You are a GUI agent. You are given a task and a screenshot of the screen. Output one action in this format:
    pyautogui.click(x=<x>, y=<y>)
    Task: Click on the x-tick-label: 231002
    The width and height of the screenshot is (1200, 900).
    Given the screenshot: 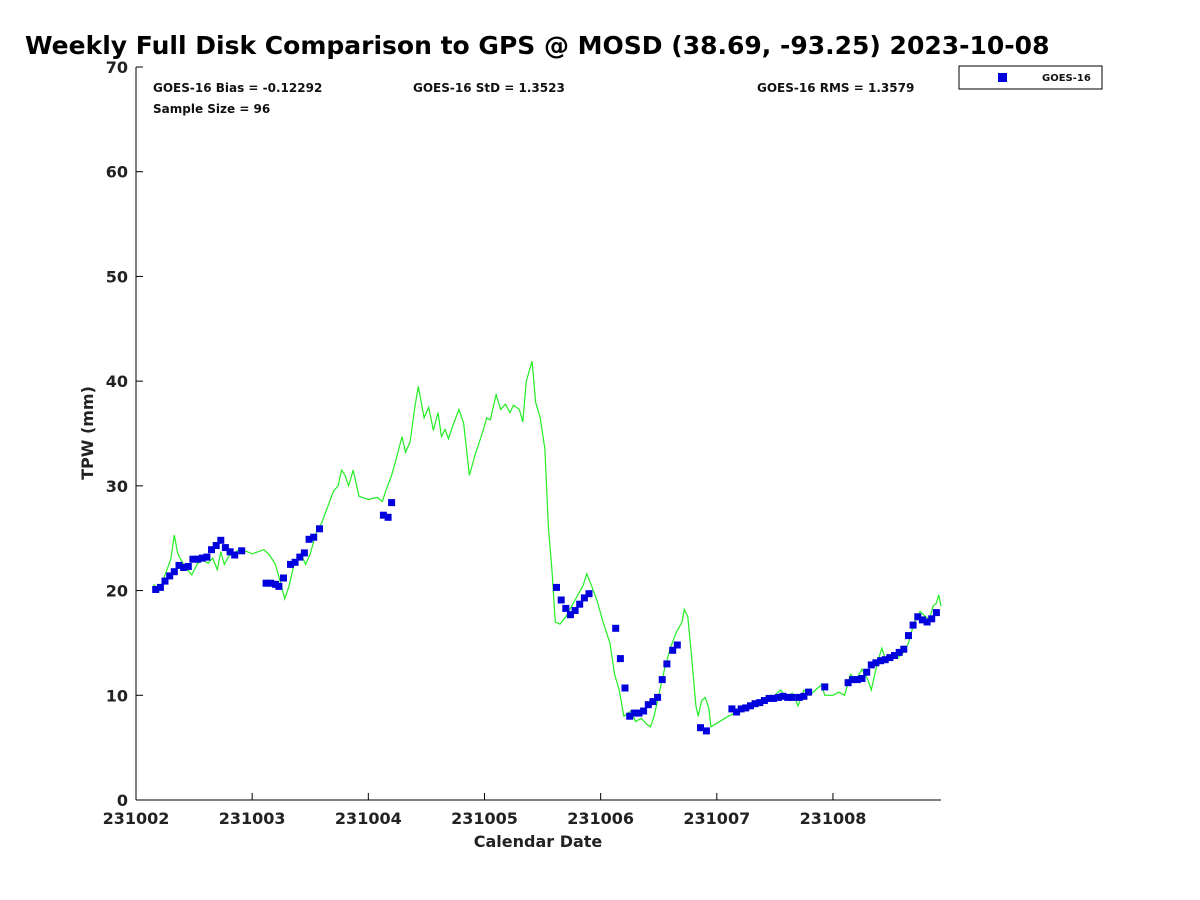 What is the action you would take?
    pyautogui.click(x=136, y=818)
    